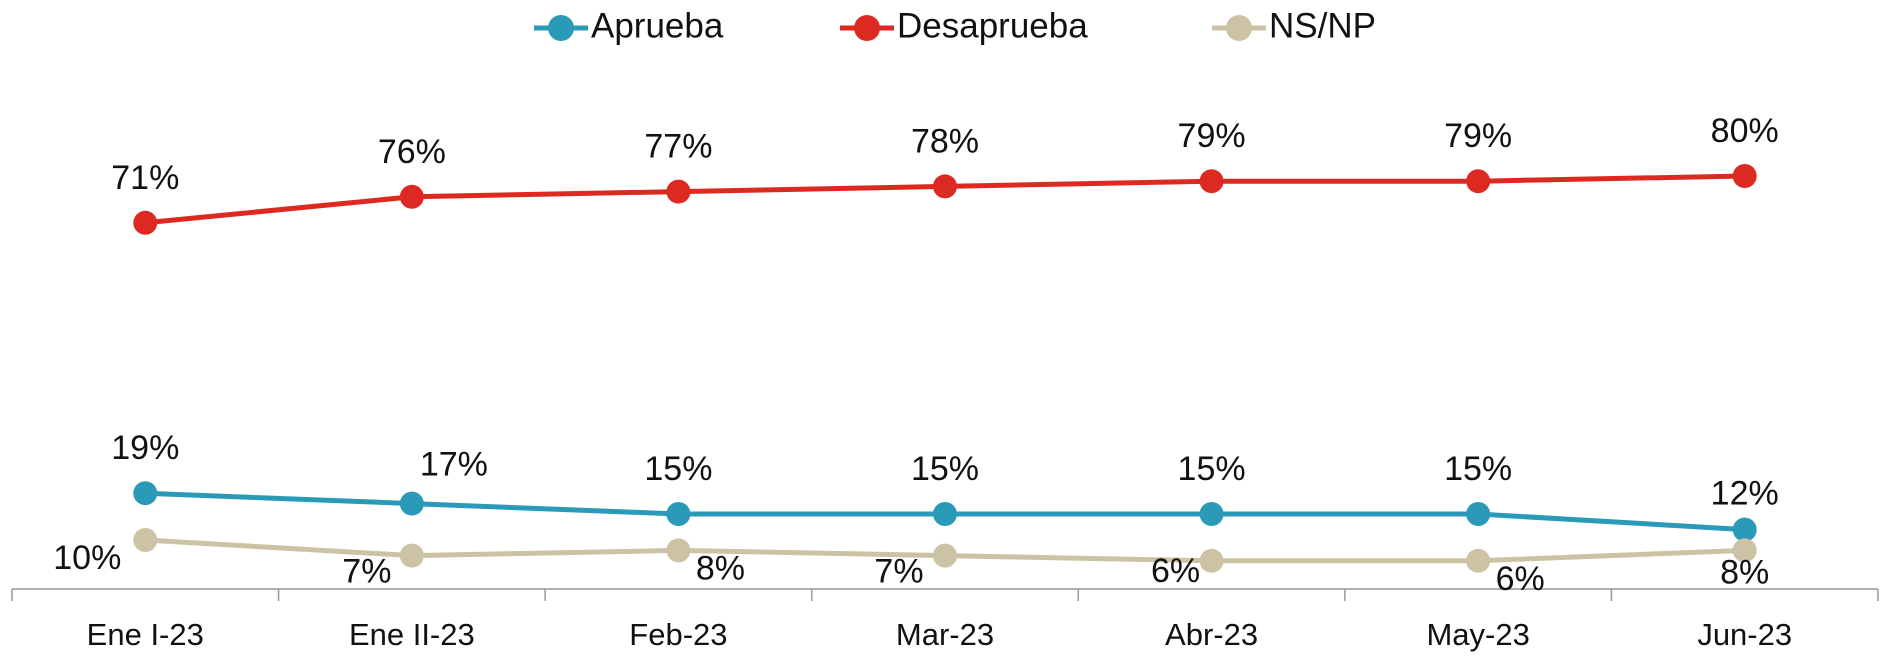  I want to click on x-tick-label: Ene II-23, so click(412, 634).